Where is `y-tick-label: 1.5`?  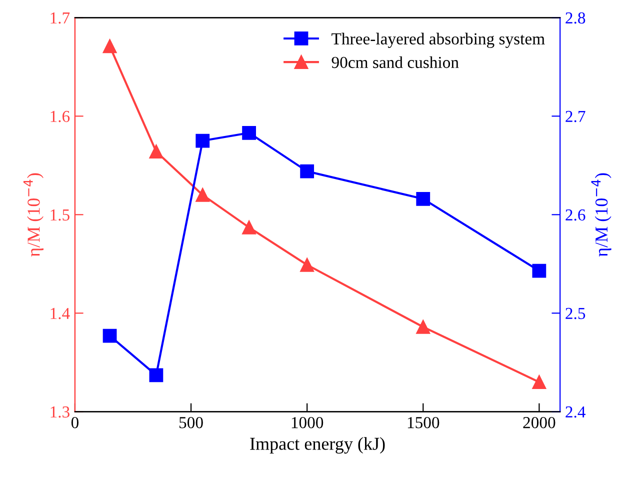 y-tick-label: 1.5 is located at coordinates (60, 215).